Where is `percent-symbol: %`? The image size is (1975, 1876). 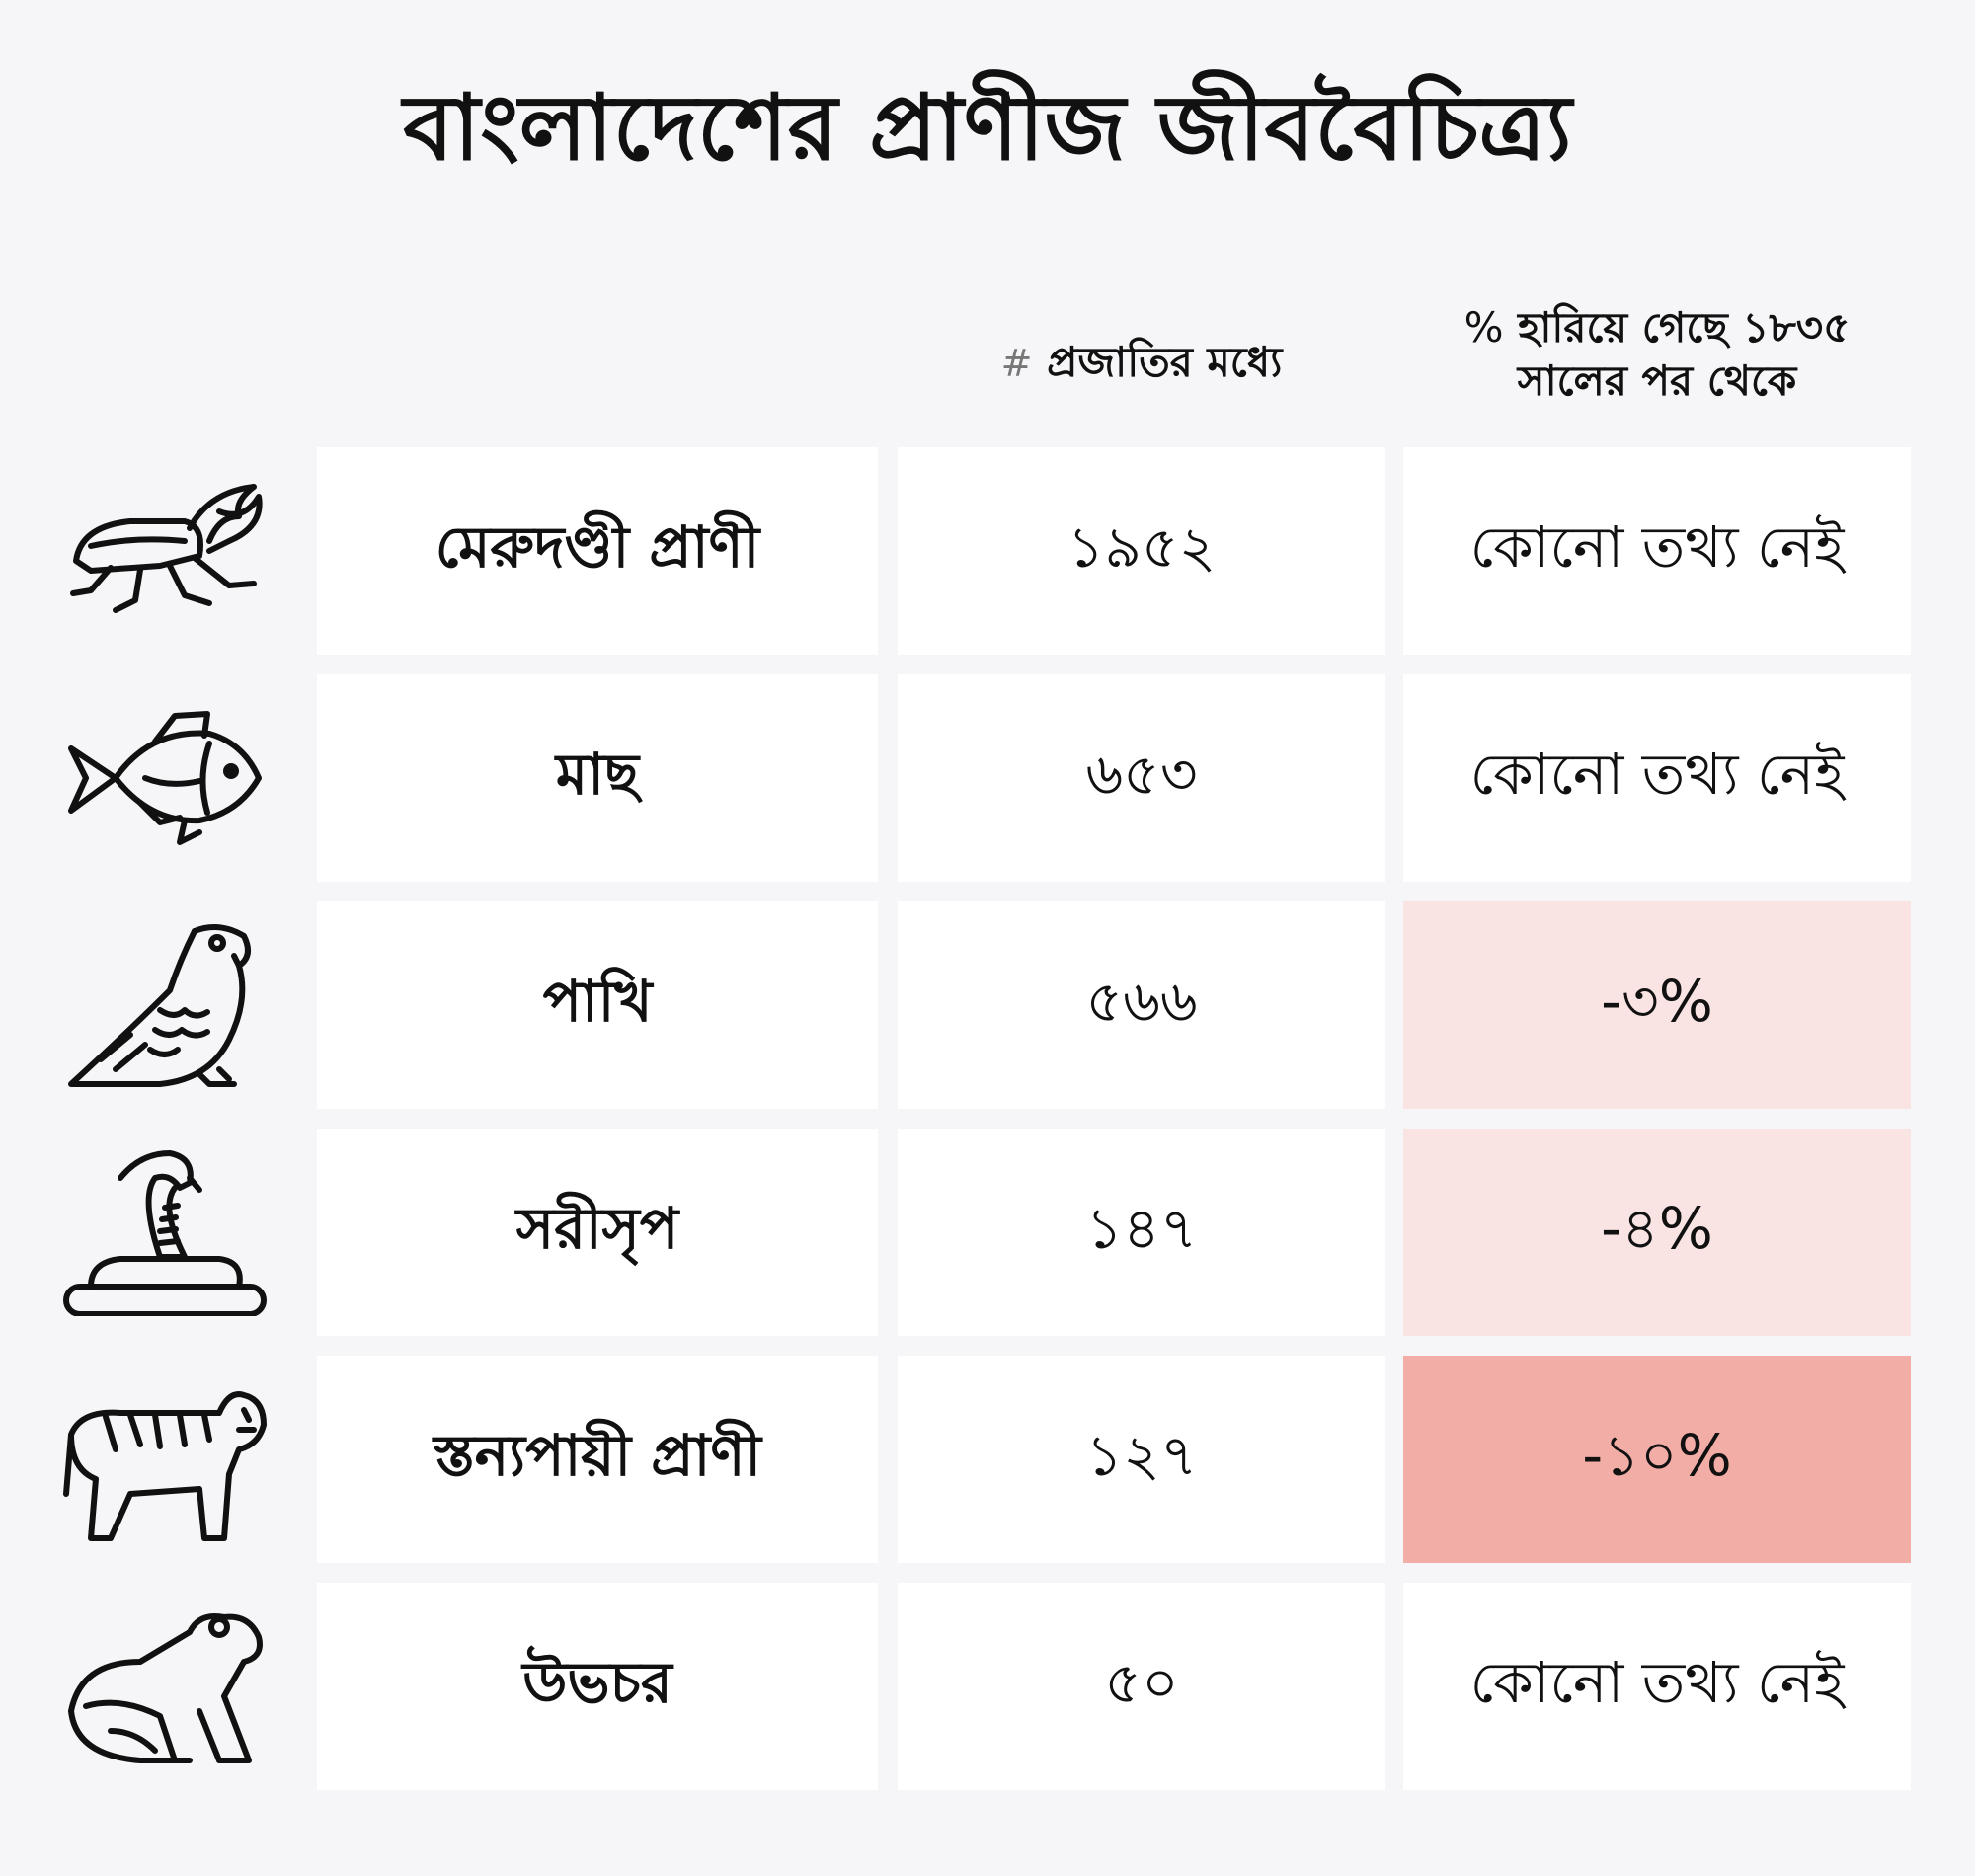 percent-symbol: % is located at coordinates (1484, 327).